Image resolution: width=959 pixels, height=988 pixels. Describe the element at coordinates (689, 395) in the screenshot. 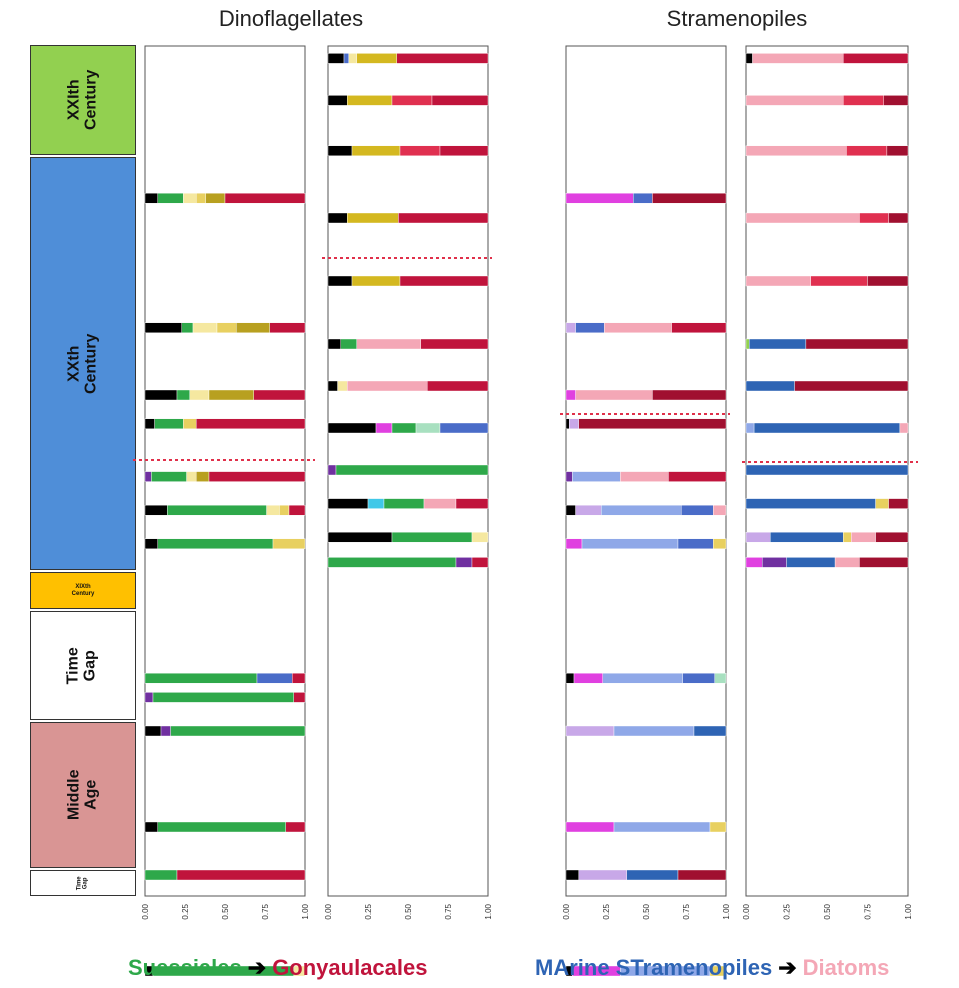

I see `bar-segment-p3-r3-s3` at that location.